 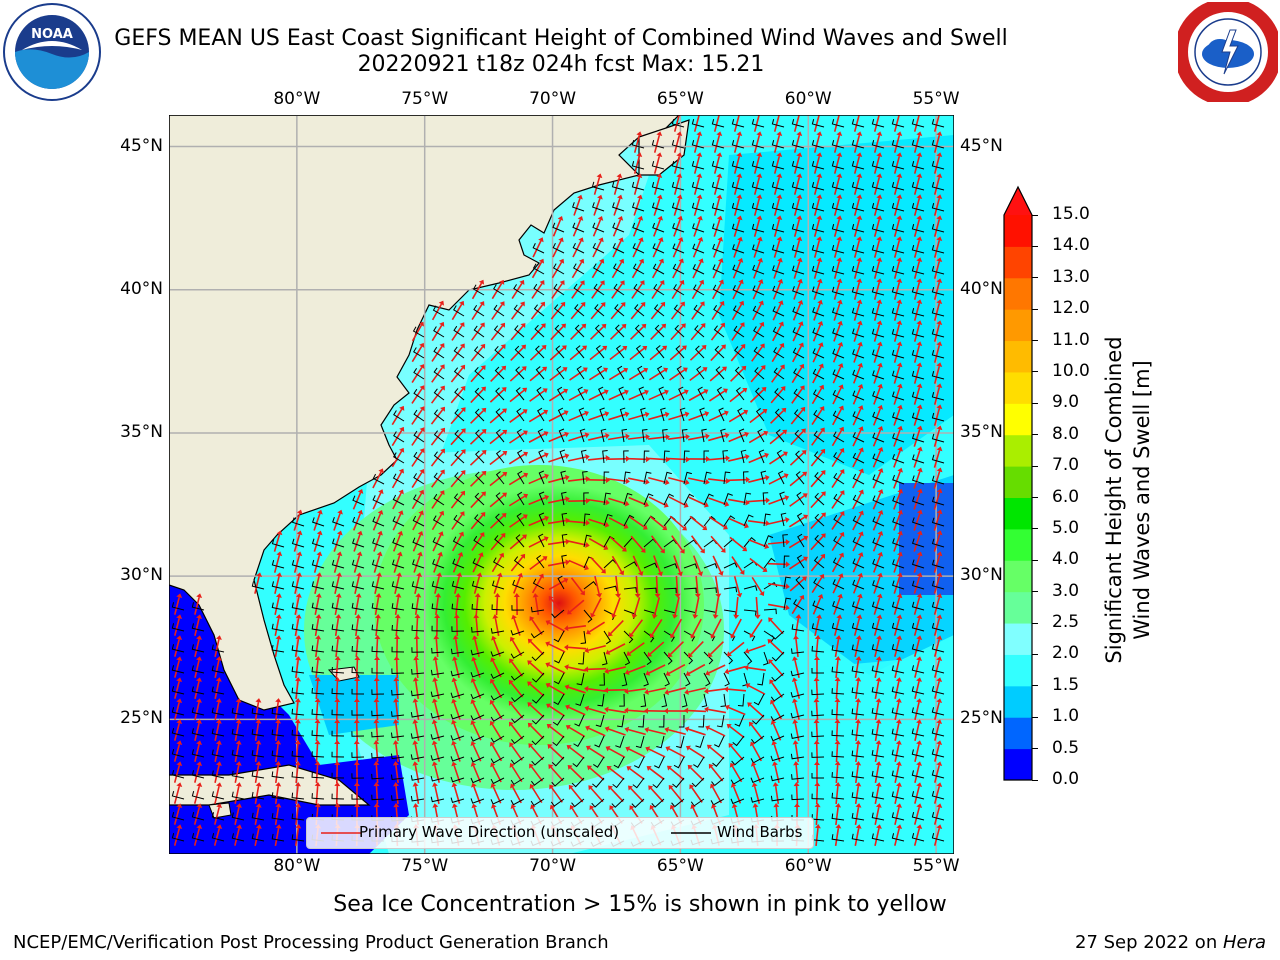 What do you see at coordinates (270, 785) in the screenshot?
I see `cuba` at bounding box center [270, 785].